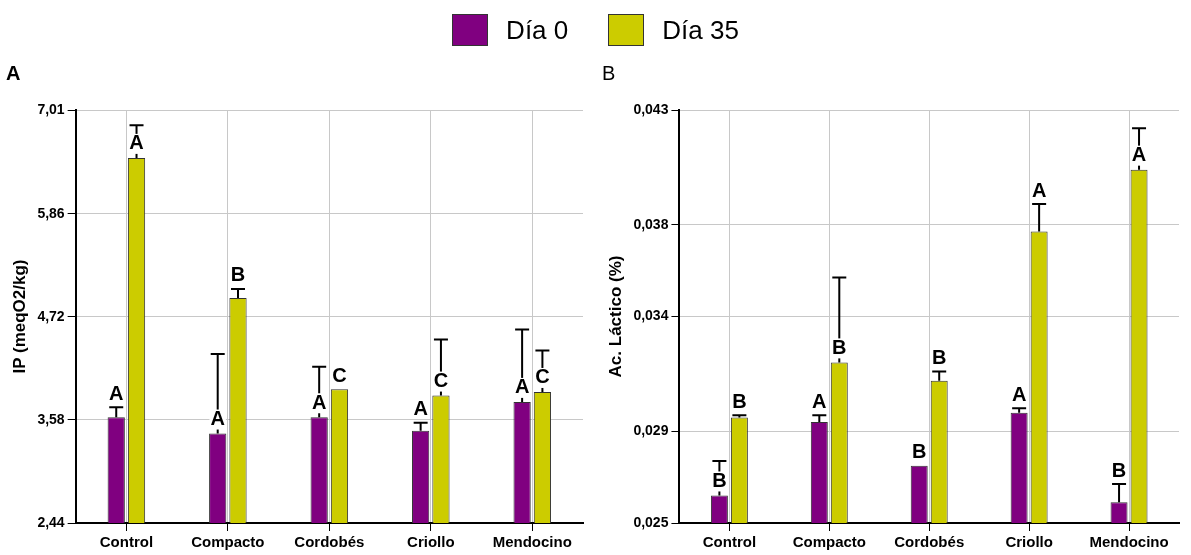 The width and height of the screenshot is (1191, 555). What do you see at coordinates (51, 418) in the screenshot?
I see `y-tick-label: 3,58` at bounding box center [51, 418].